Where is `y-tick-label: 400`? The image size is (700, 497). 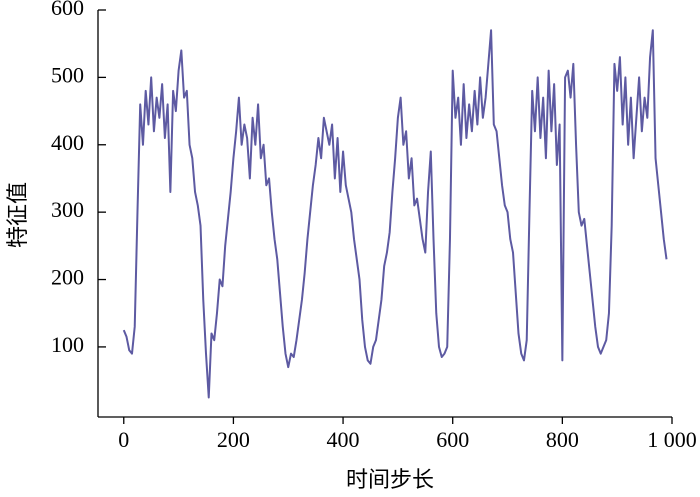 y-tick-label: 400 is located at coordinates (67, 142).